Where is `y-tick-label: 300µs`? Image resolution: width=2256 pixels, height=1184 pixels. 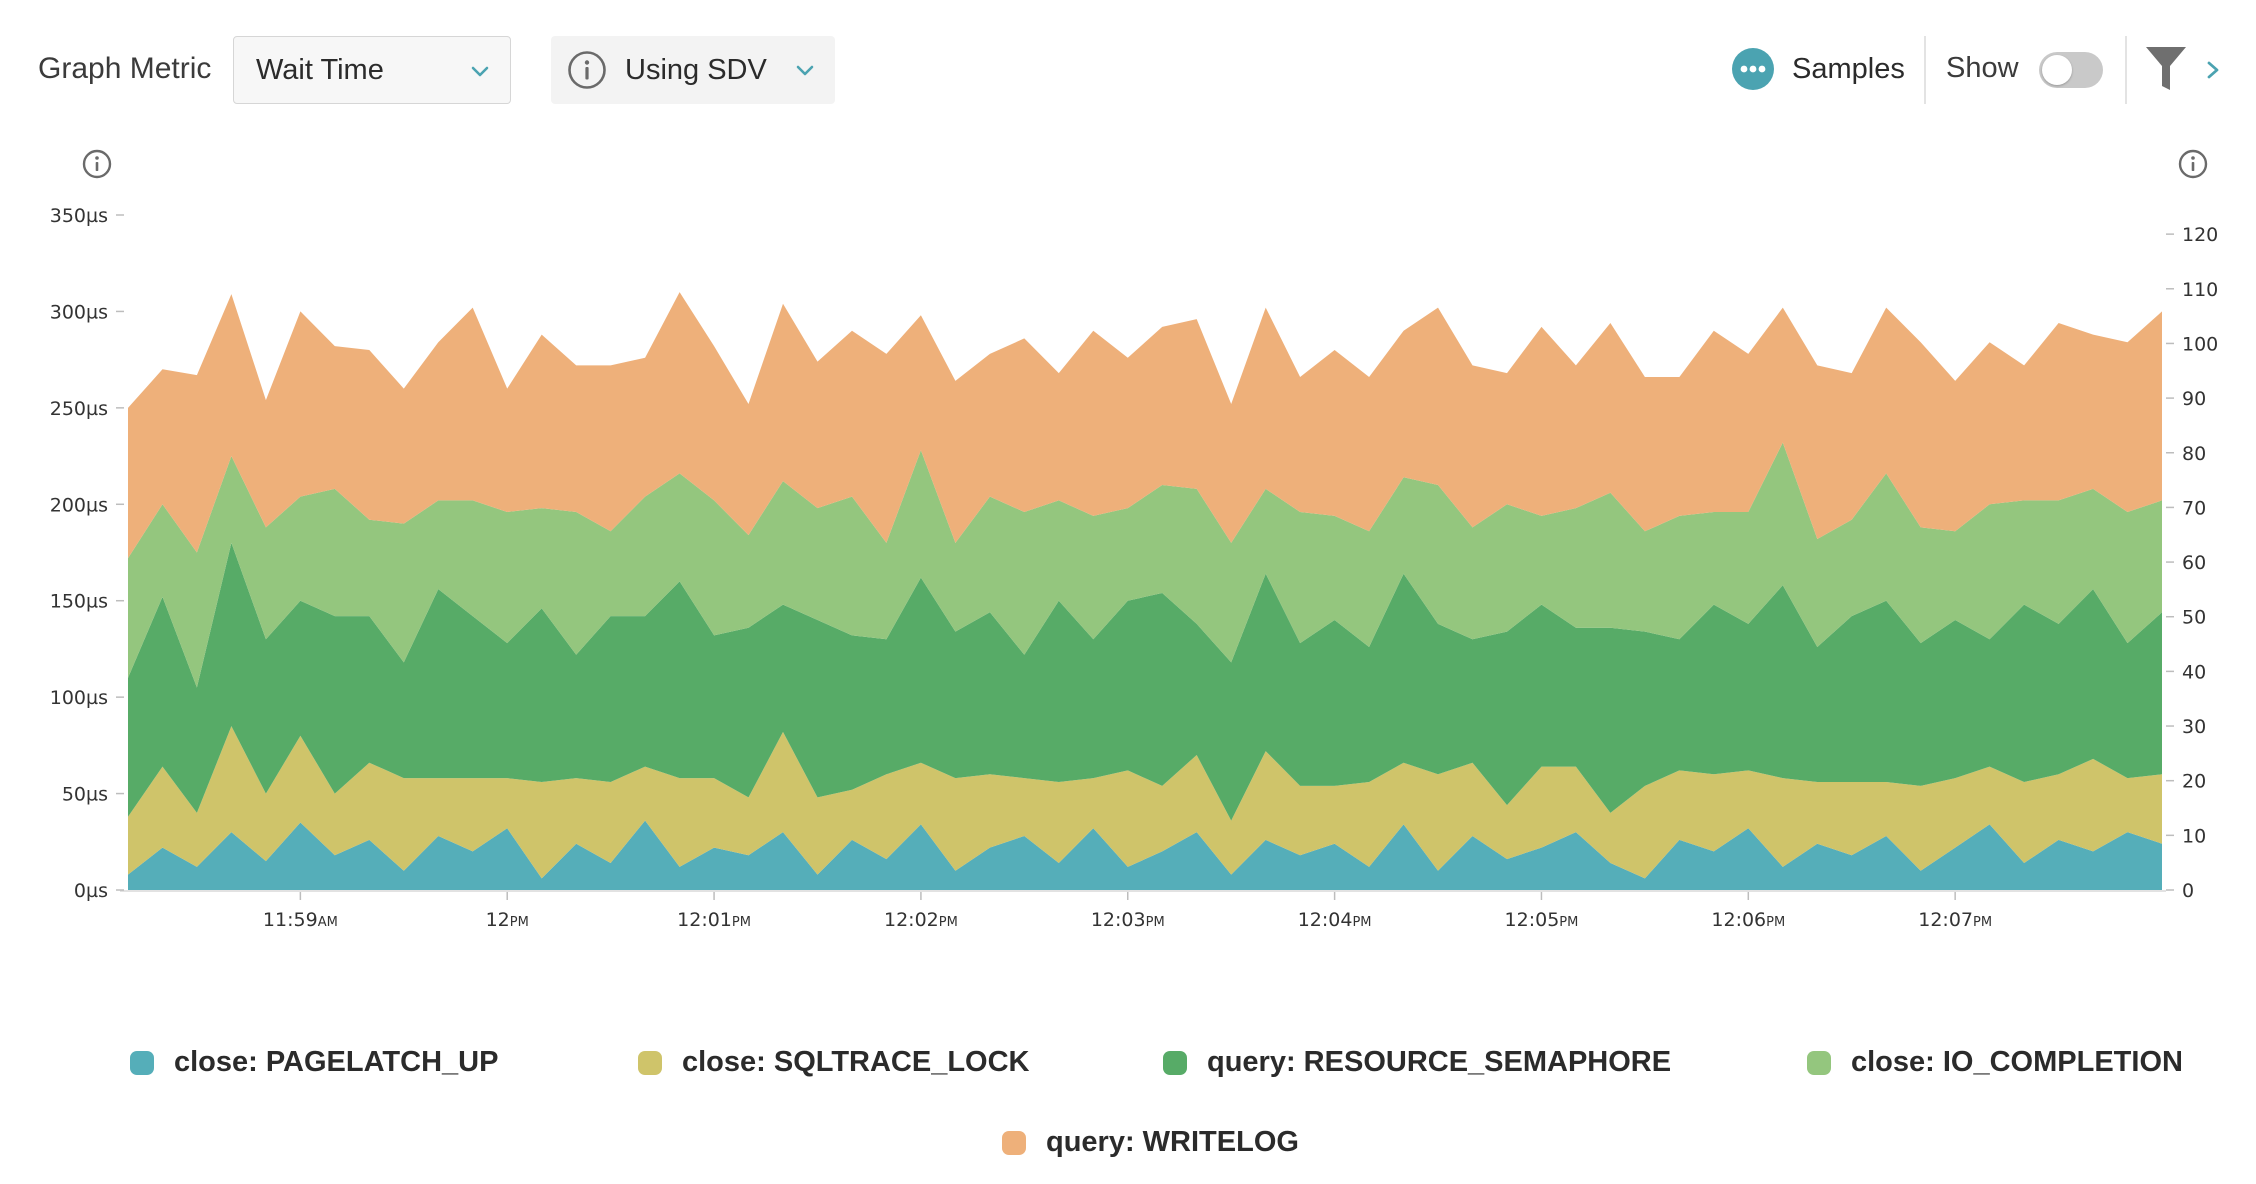
y-tick-label: 300µs is located at coordinates (79, 312).